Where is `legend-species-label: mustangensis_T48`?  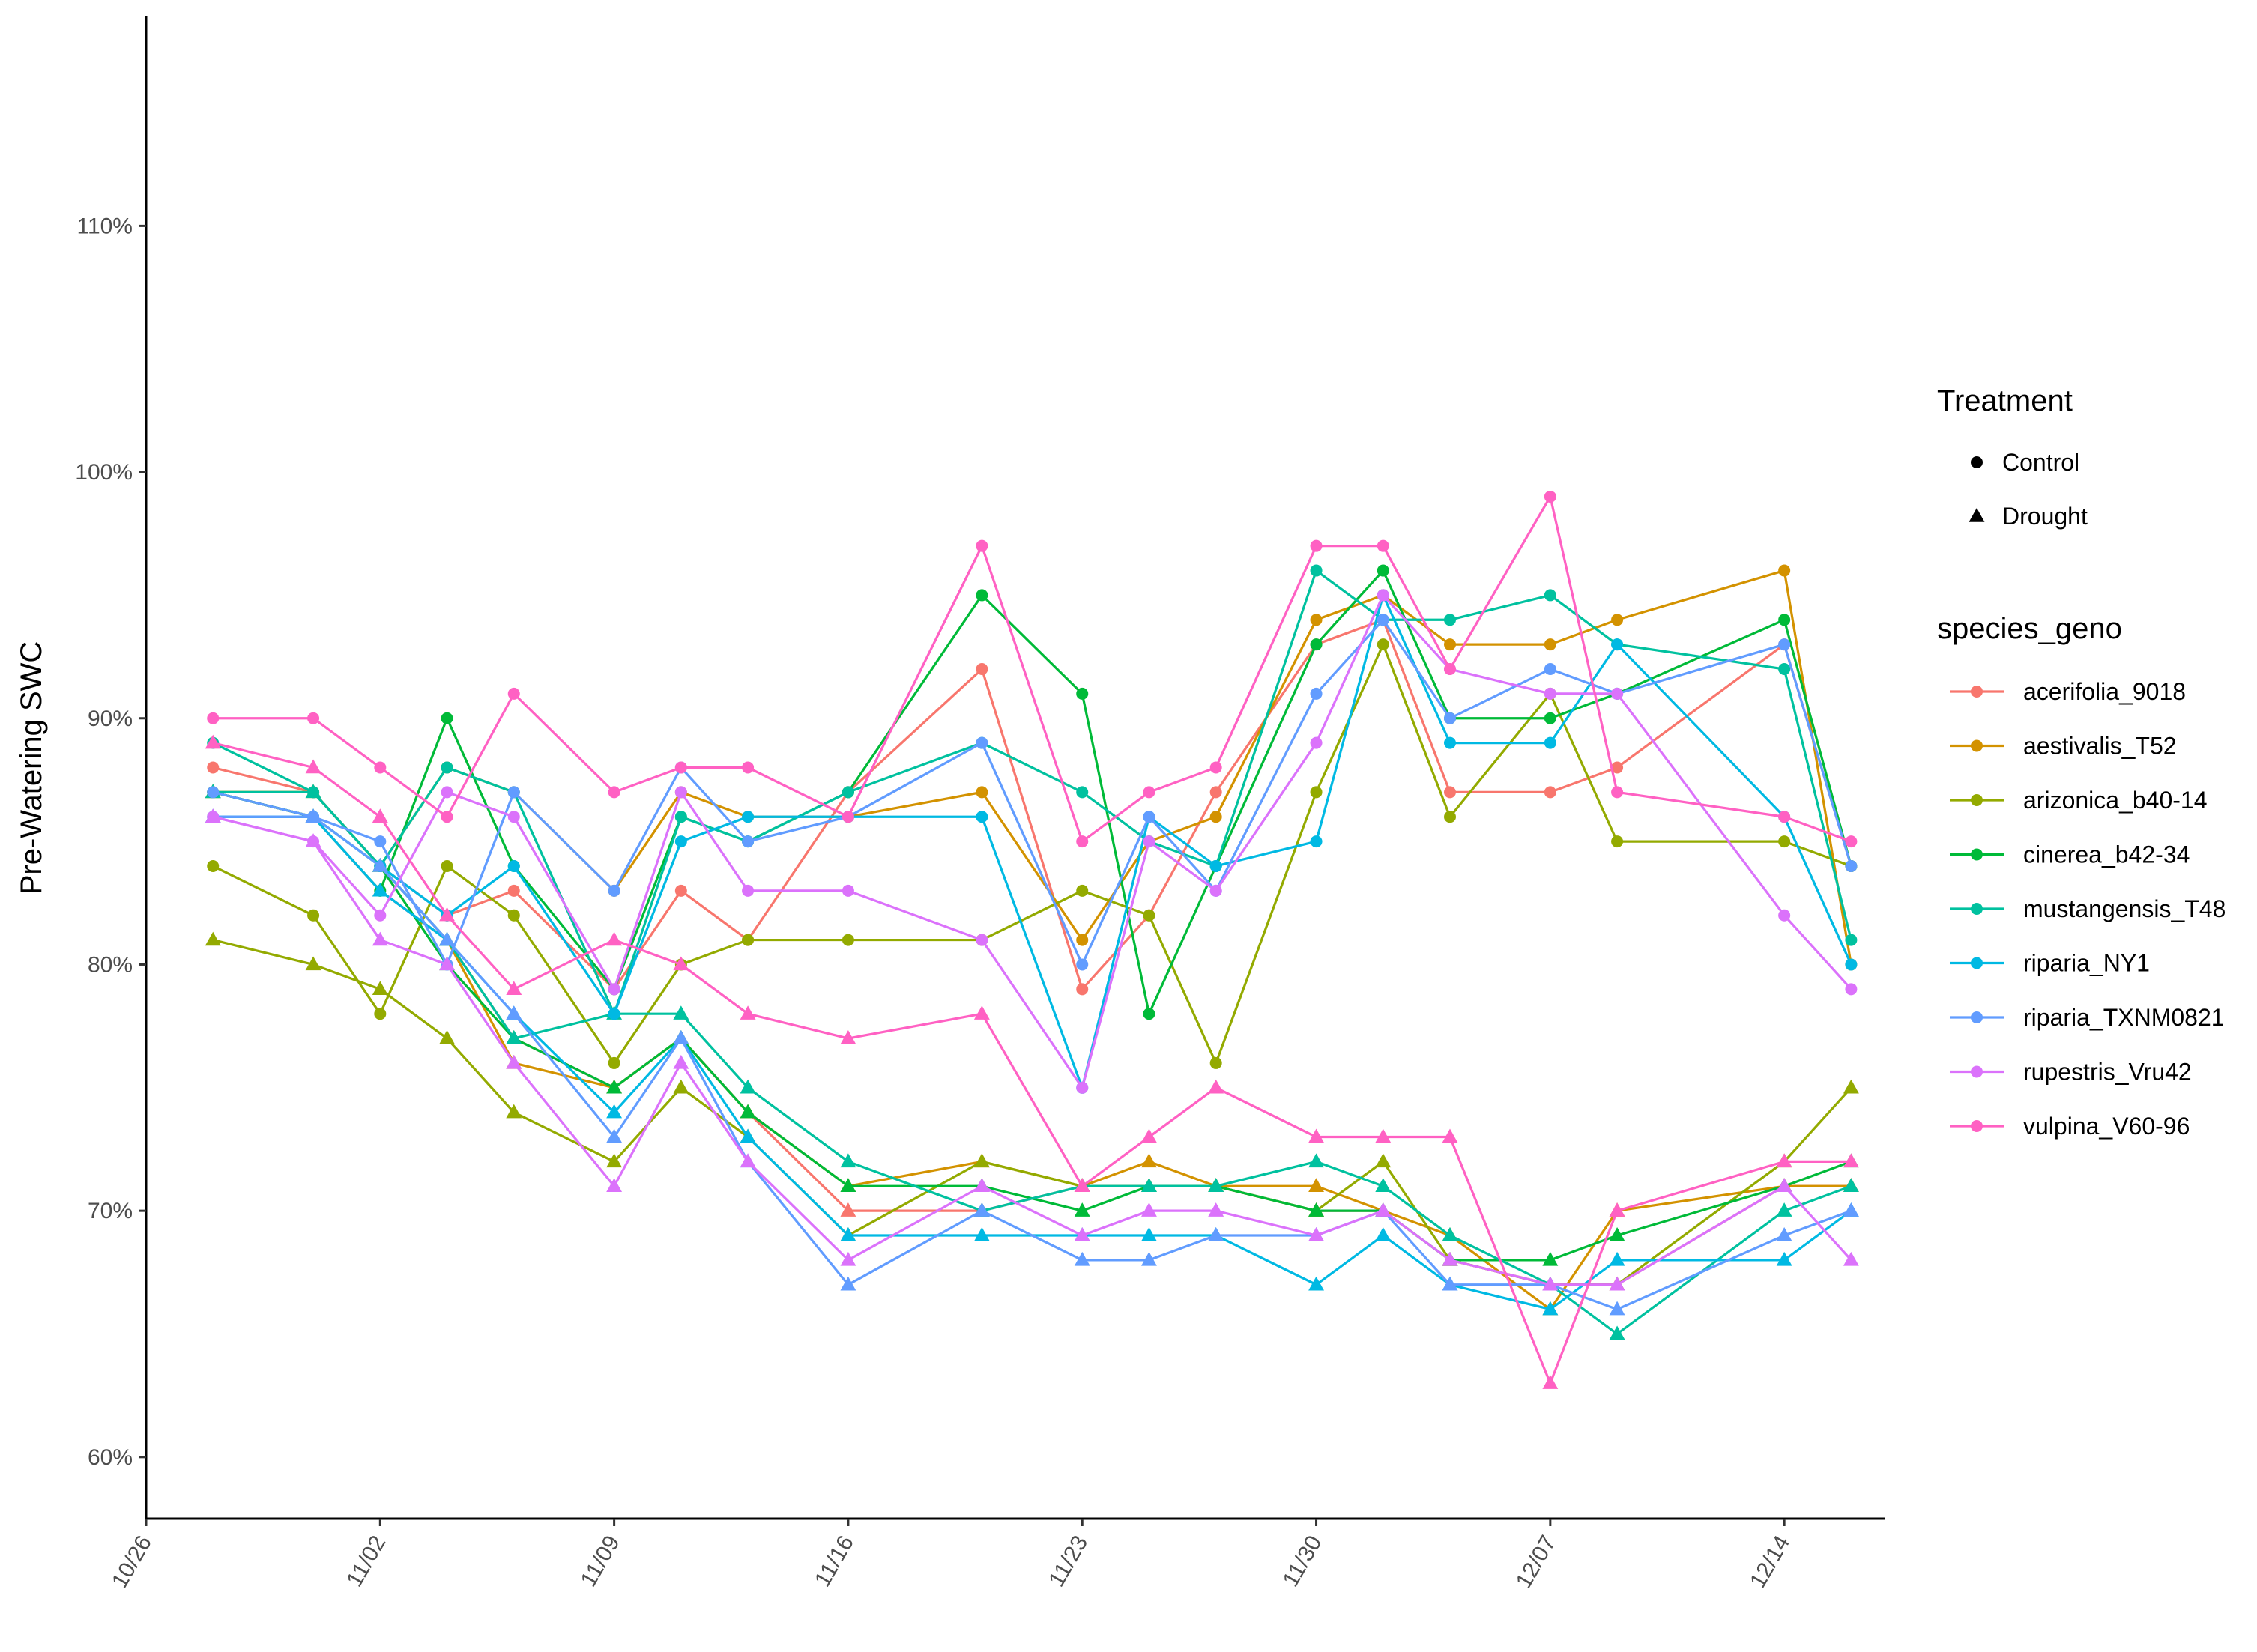
legend-species-label: mustangensis_T48 is located at coordinates (2124, 908).